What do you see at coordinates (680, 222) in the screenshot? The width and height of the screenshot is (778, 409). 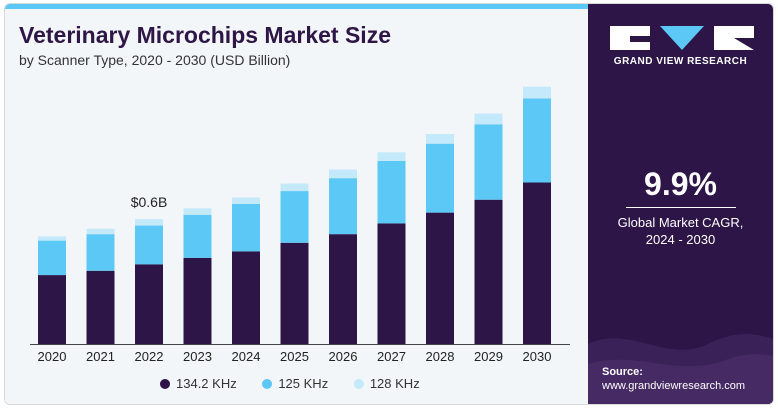 I see `cagr-label-line1: Global Market CAGR,` at bounding box center [680, 222].